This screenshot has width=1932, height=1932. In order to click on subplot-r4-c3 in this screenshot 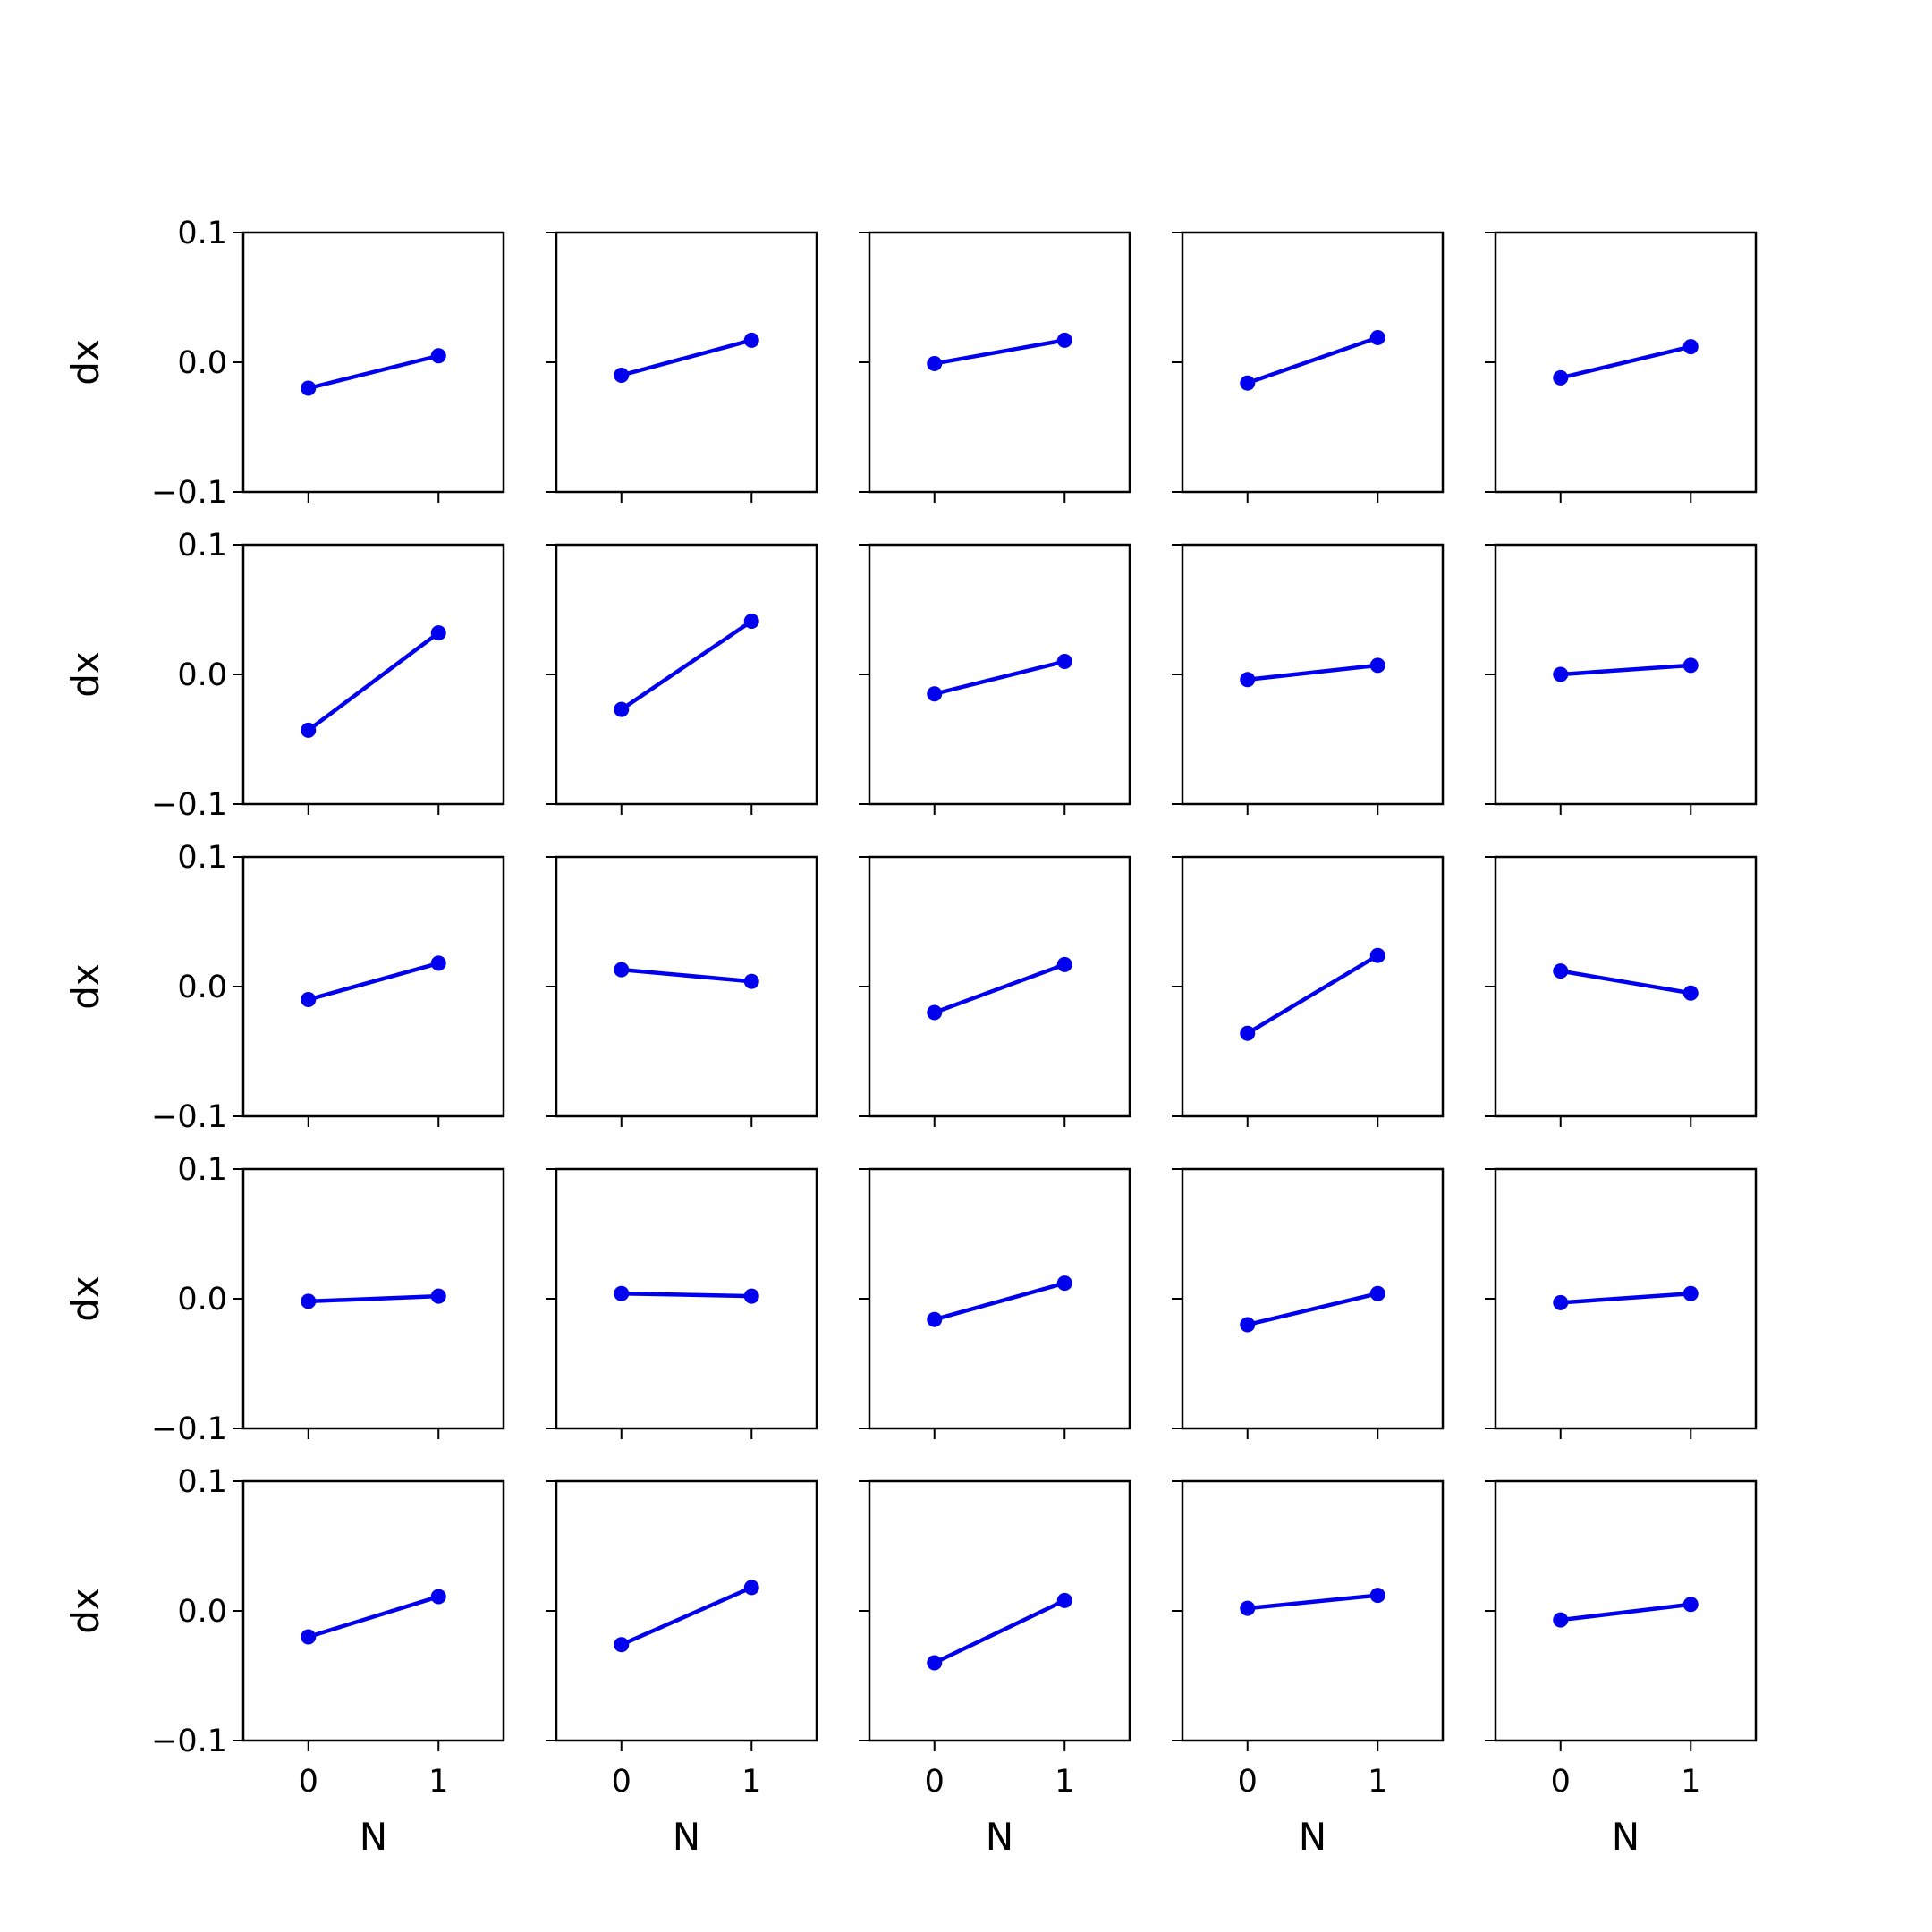, I will do `click(995, 1303)`.